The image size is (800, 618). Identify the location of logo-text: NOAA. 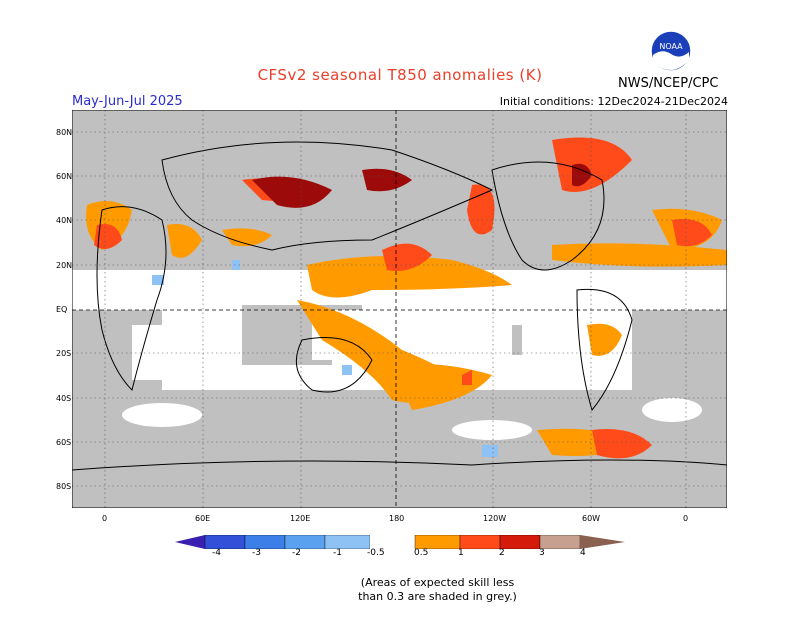
(671, 46).